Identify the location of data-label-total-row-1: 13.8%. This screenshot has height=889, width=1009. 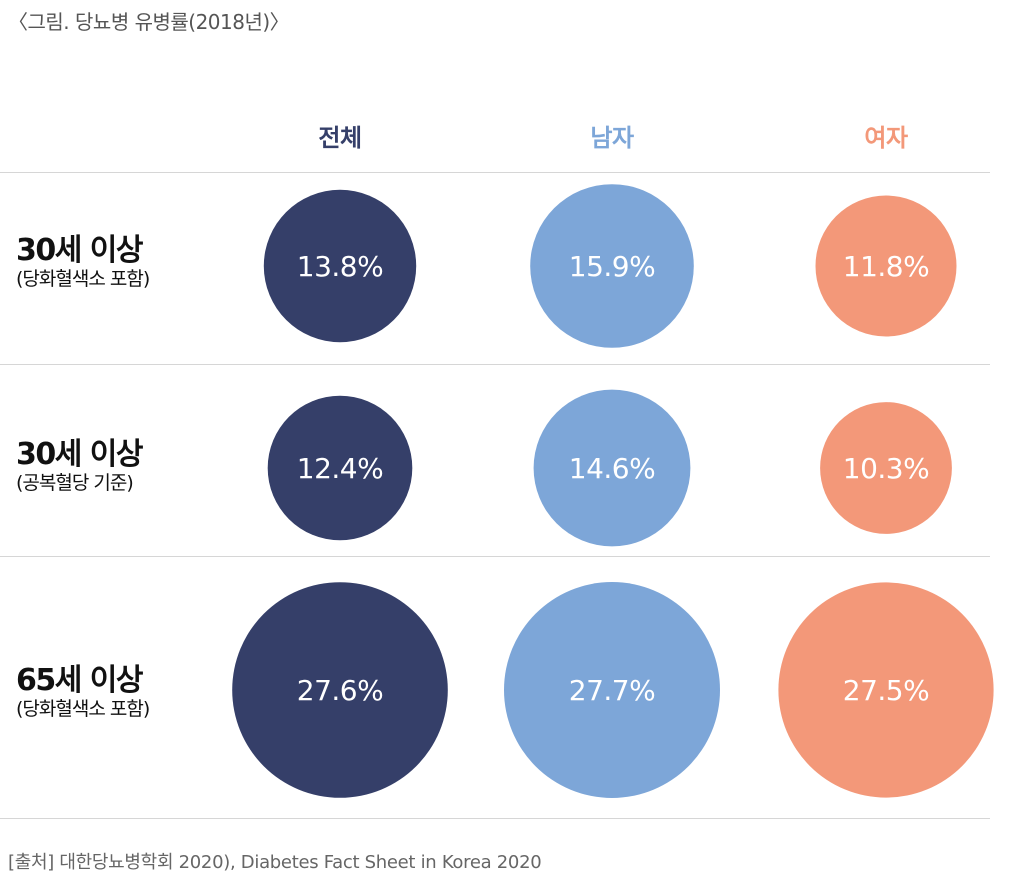
(340, 266).